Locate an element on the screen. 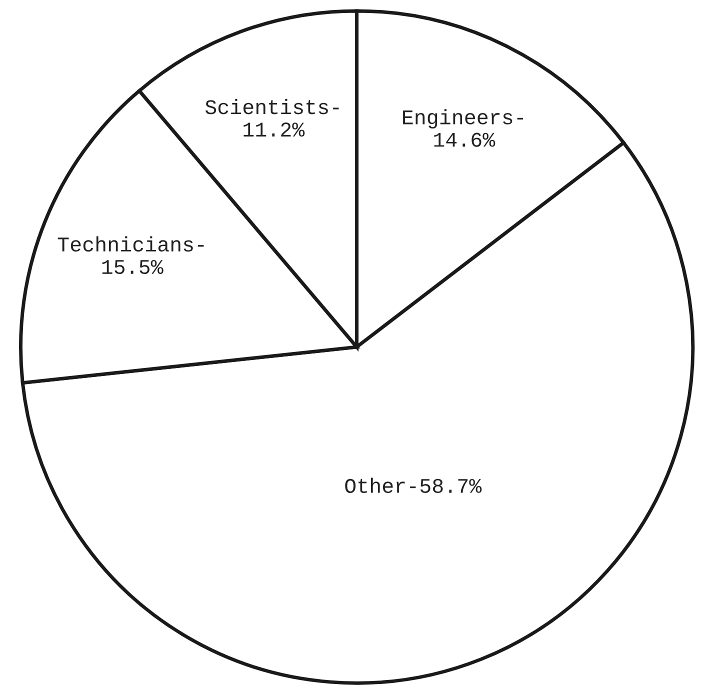 The height and width of the screenshot is (694, 710). data-label: 14.6% is located at coordinates (465, 139).